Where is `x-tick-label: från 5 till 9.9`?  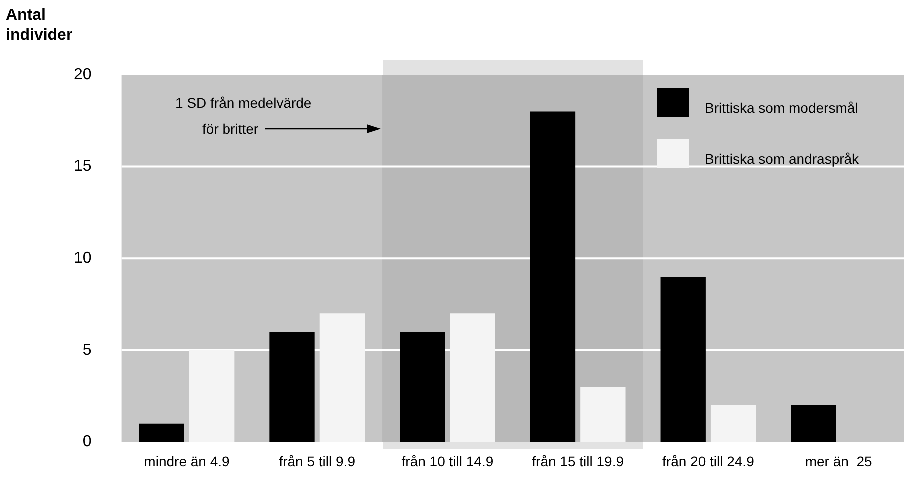 x-tick-label: från 5 till 9.9 is located at coordinates (317, 461).